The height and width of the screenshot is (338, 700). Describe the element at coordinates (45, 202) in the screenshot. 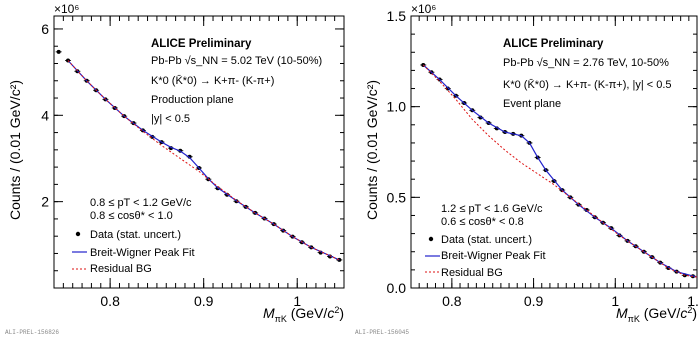

I see `y-tick-label: 2` at that location.